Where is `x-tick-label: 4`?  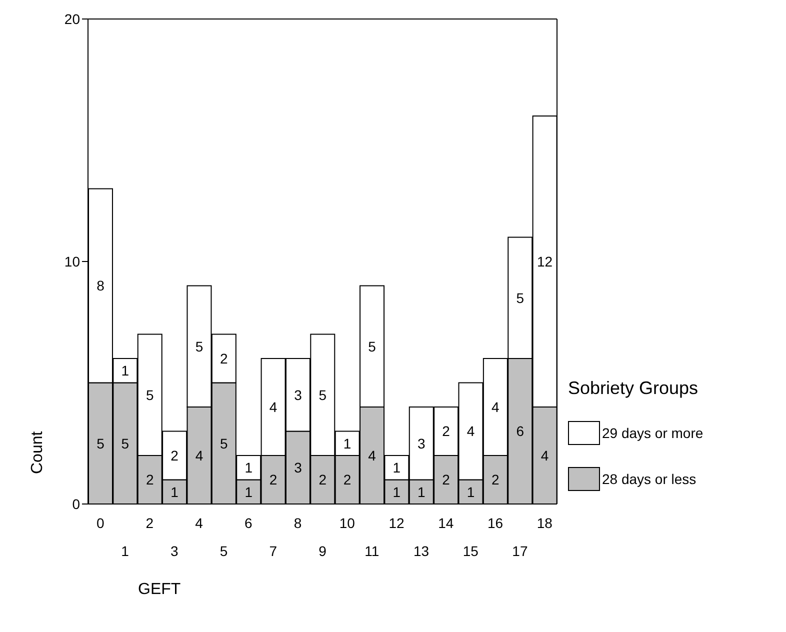 x-tick-label: 4 is located at coordinates (199, 523).